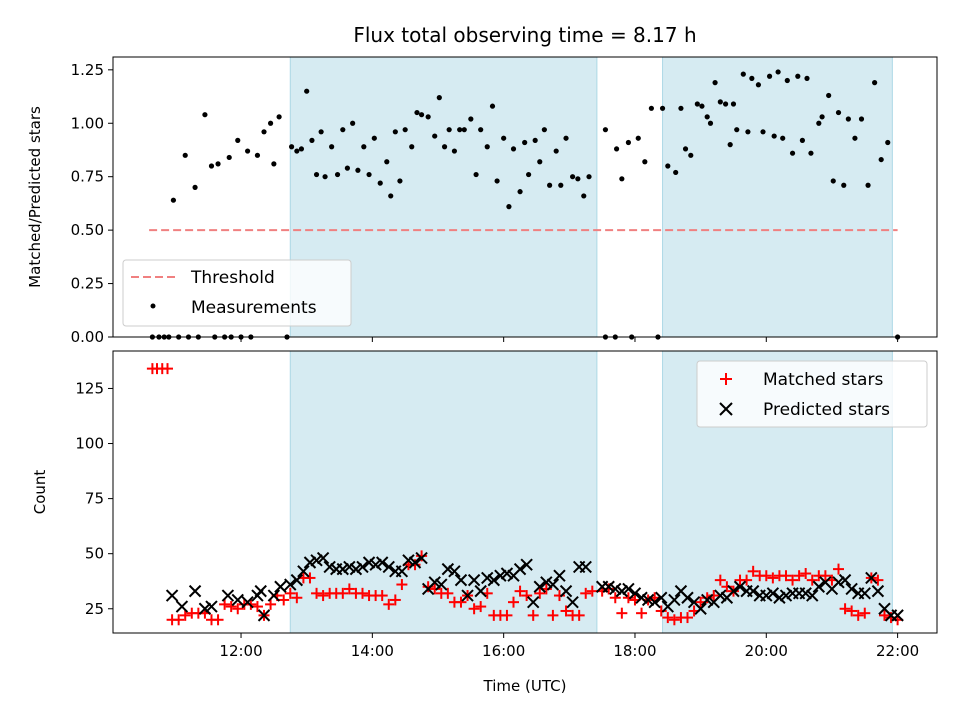 This screenshot has height=720, width=960. Describe the element at coordinates (87, 284) in the screenshot. I see `y-tick-label: 0.25` at that location.